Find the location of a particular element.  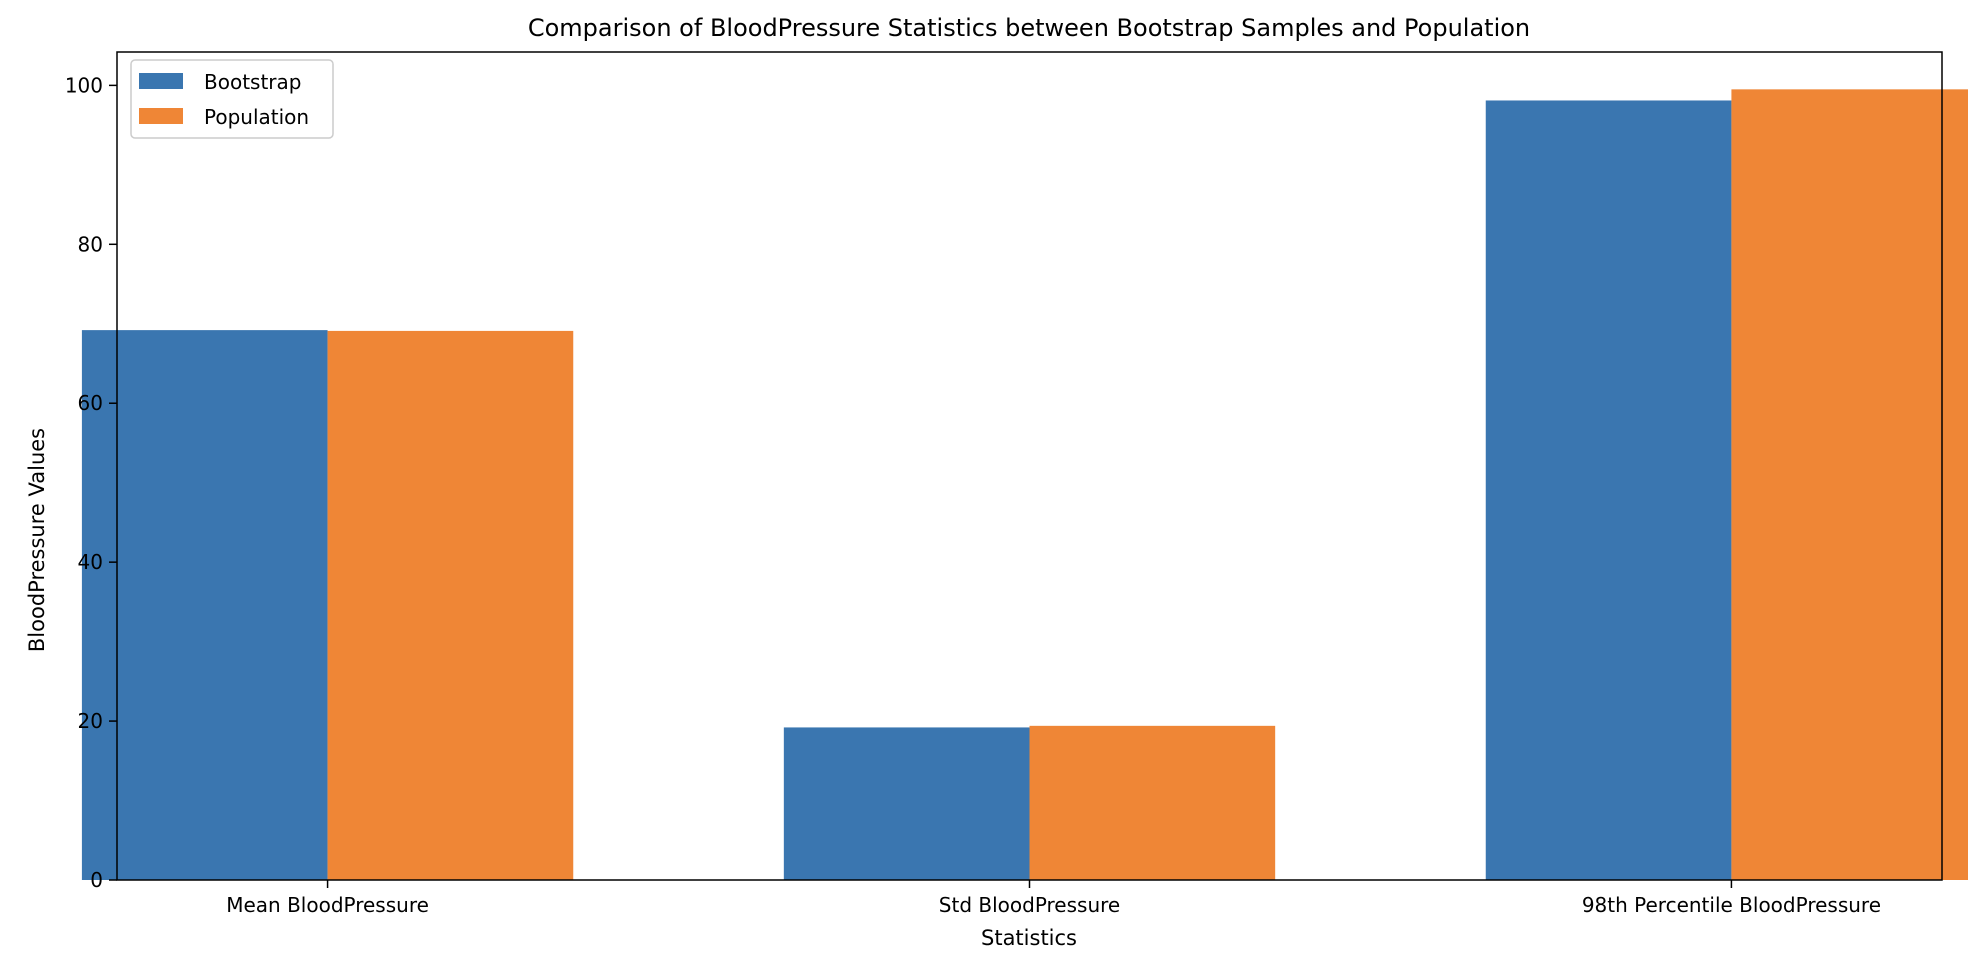

y-tick-label-20: 20 is located at coordinates (90, 721).